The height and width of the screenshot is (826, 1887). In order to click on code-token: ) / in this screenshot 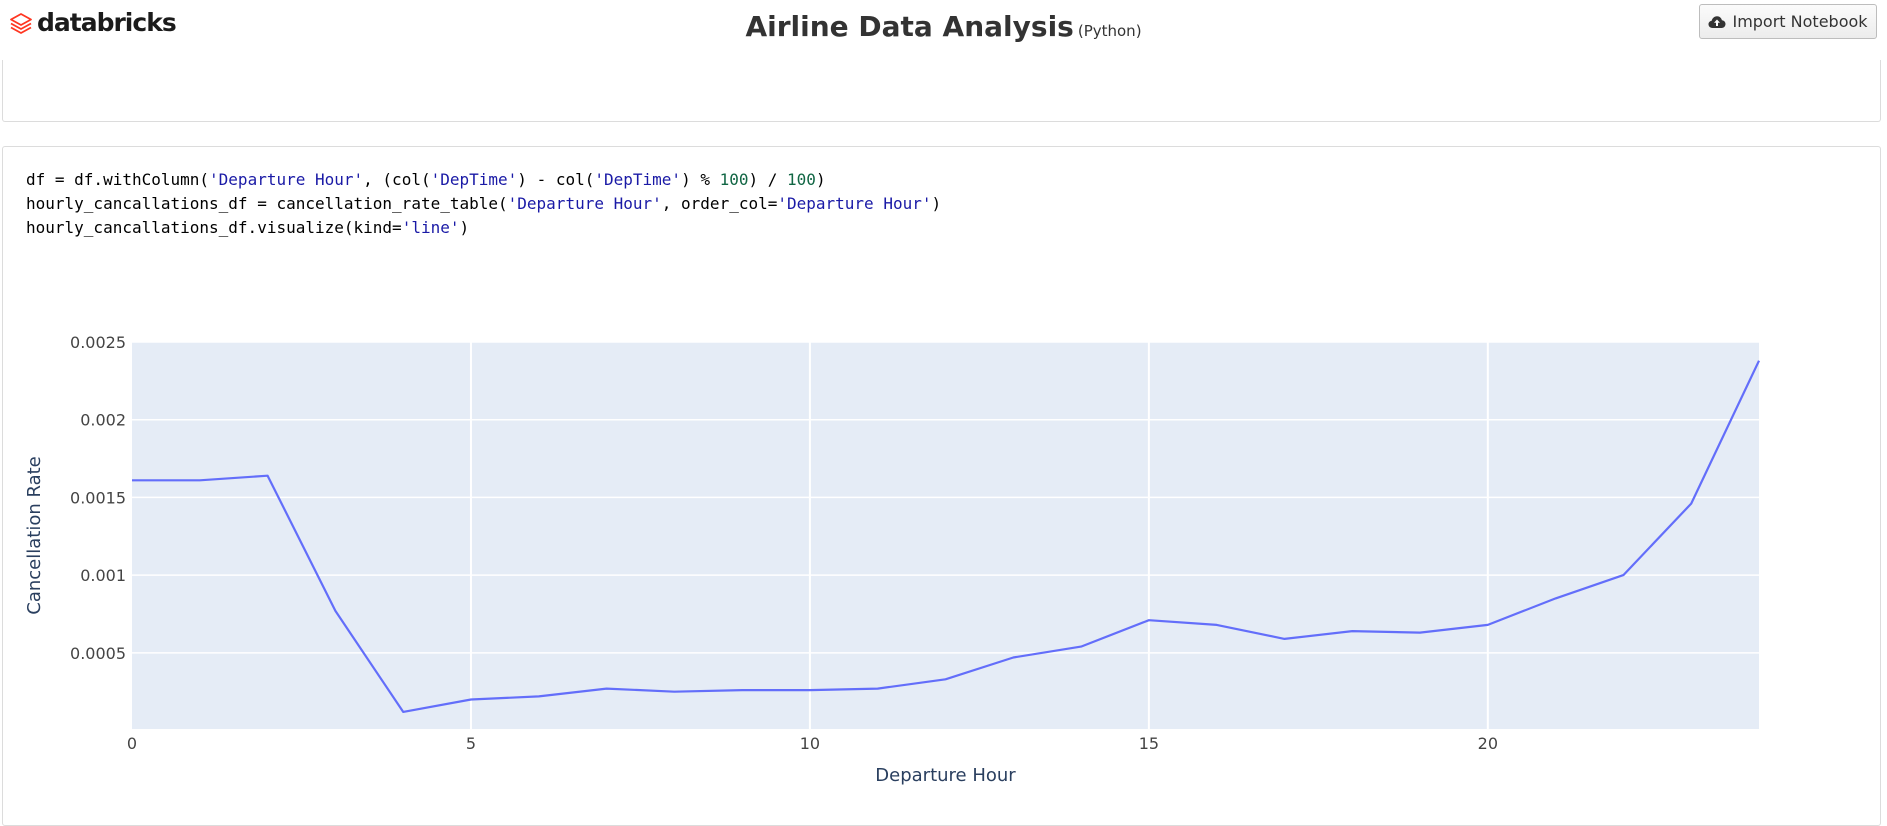, I will do `click(768, 179)`.